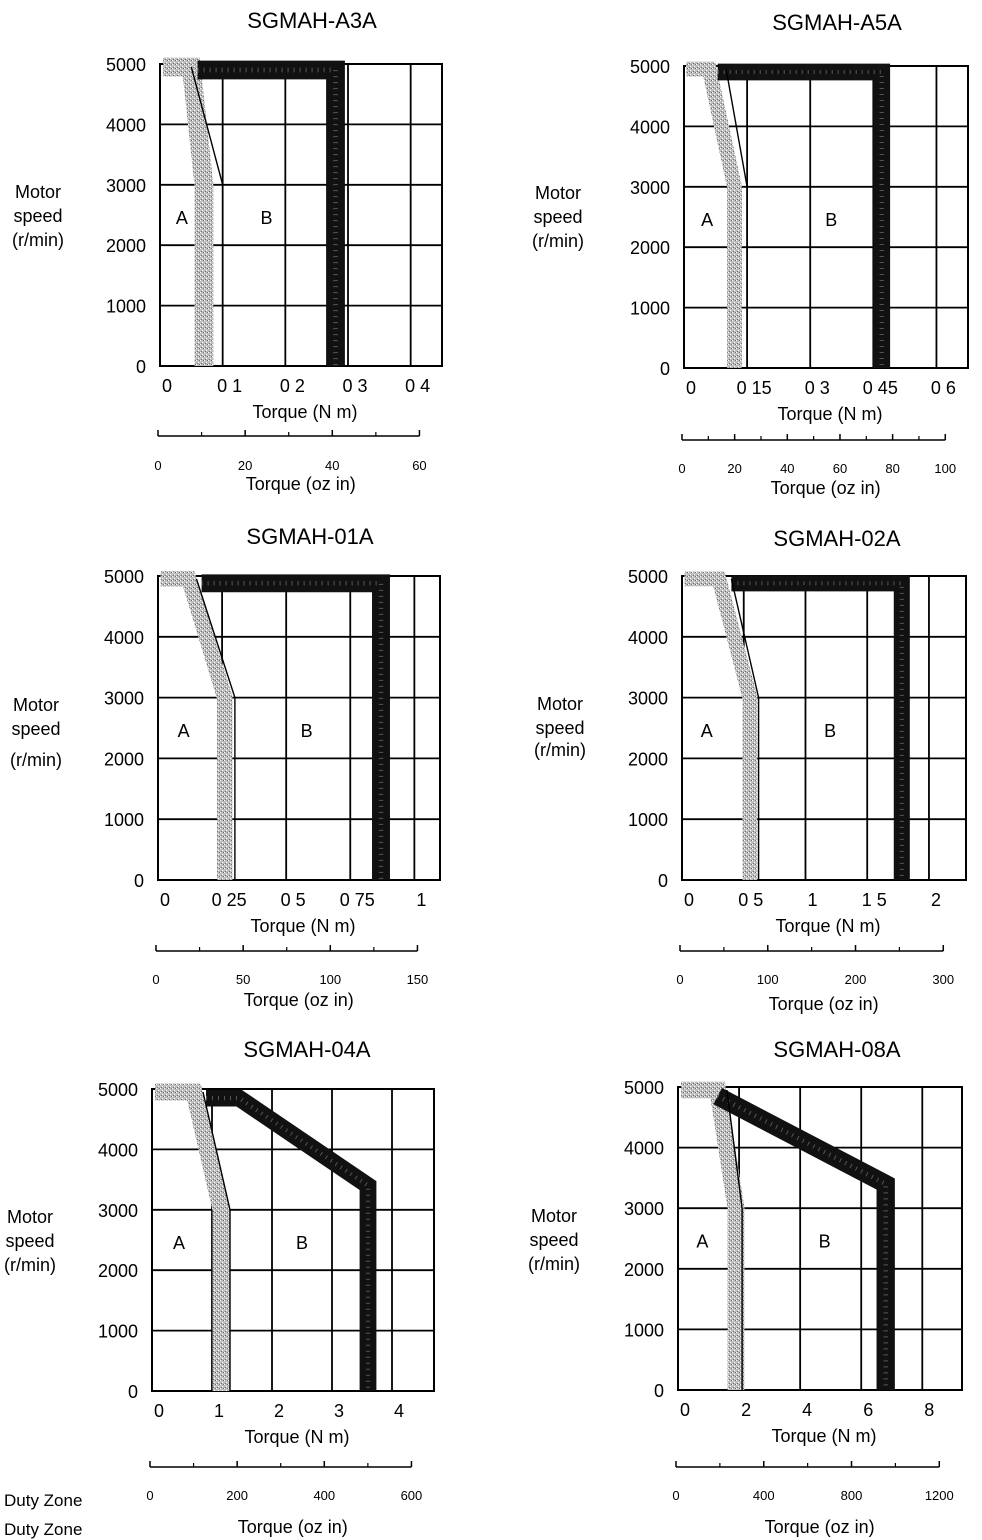 This screenshot has height=1540, width=982. What do you see at coordinates (800, 218) in the screenshot?
I see `series-speckle-b` at bounding box center [800, 218].